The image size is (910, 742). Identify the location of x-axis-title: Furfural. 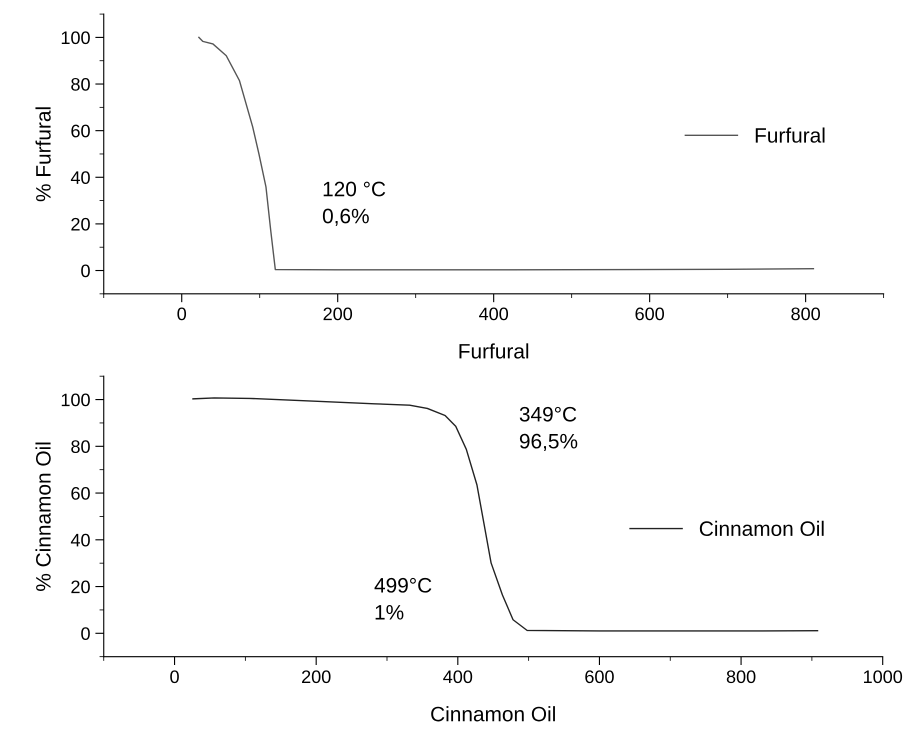
(494, 351).